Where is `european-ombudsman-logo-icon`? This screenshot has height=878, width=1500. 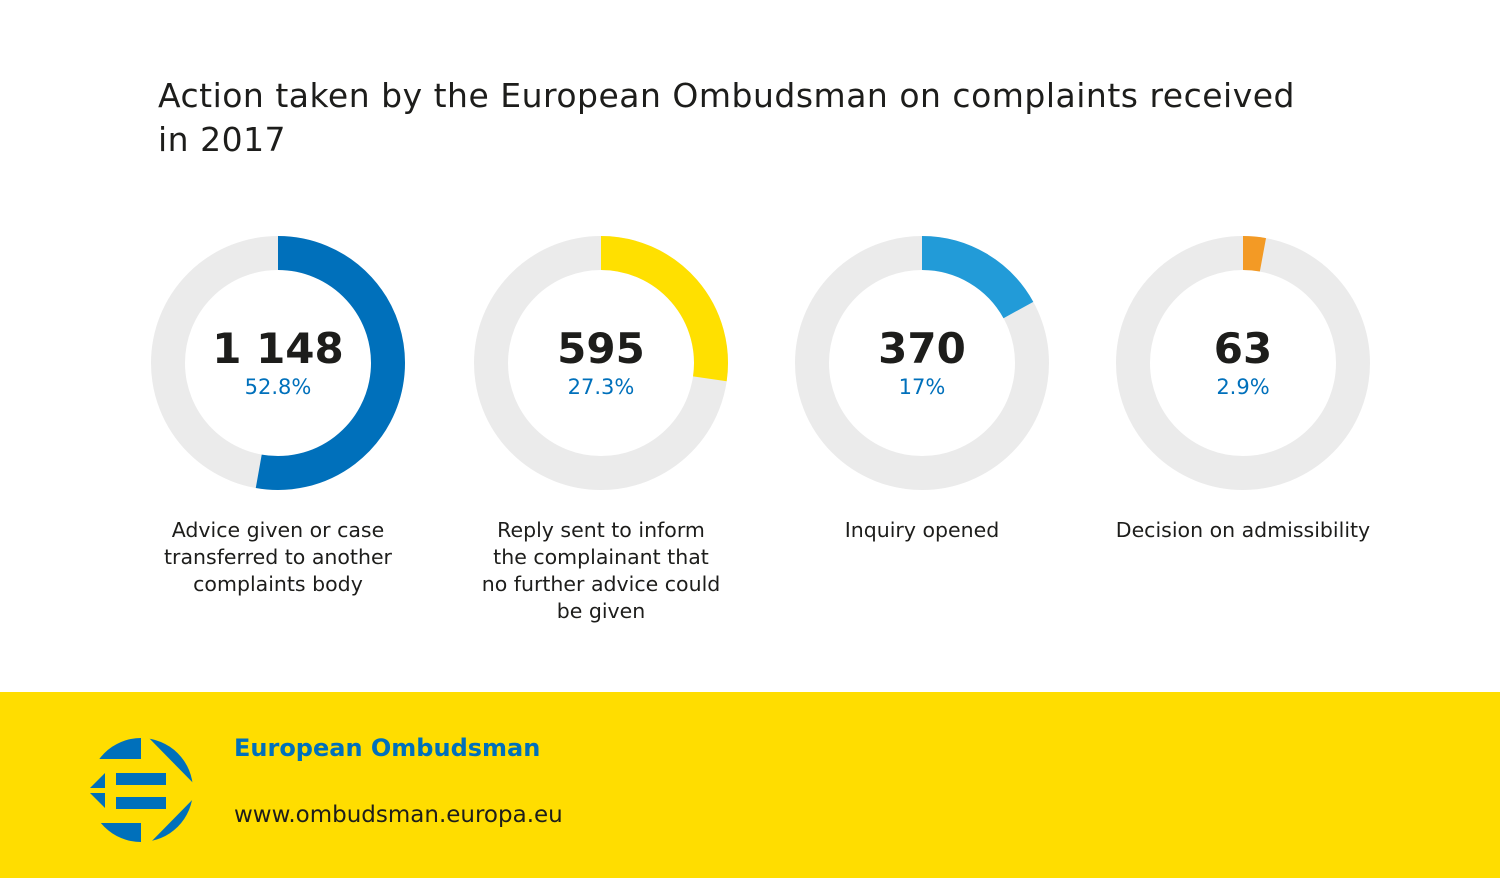
european-ombudsman-logo-icon is located at coordinates (141, 790).